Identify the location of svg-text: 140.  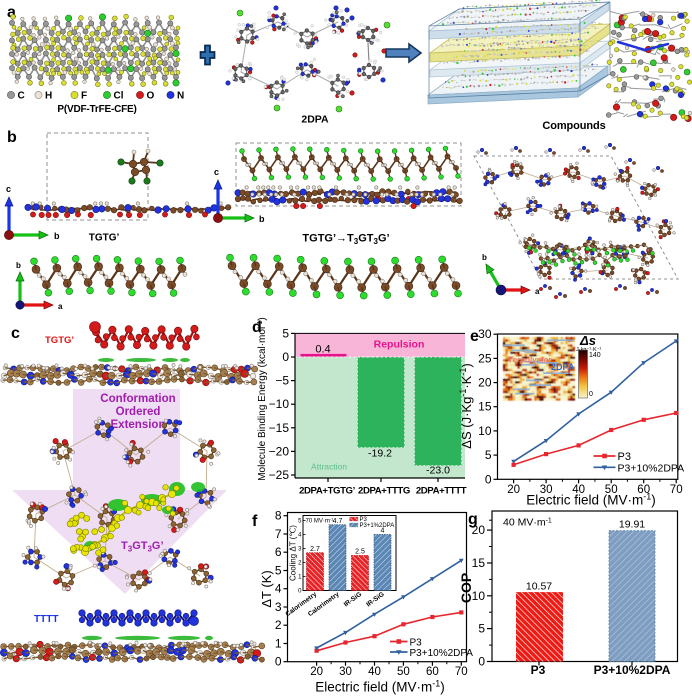
(595, 355).